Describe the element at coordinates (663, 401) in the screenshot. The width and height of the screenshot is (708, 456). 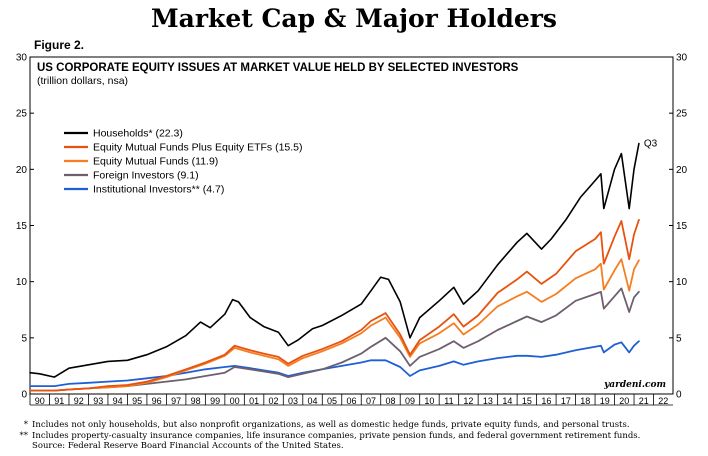
I see `x-tick-label: 22` at that location.